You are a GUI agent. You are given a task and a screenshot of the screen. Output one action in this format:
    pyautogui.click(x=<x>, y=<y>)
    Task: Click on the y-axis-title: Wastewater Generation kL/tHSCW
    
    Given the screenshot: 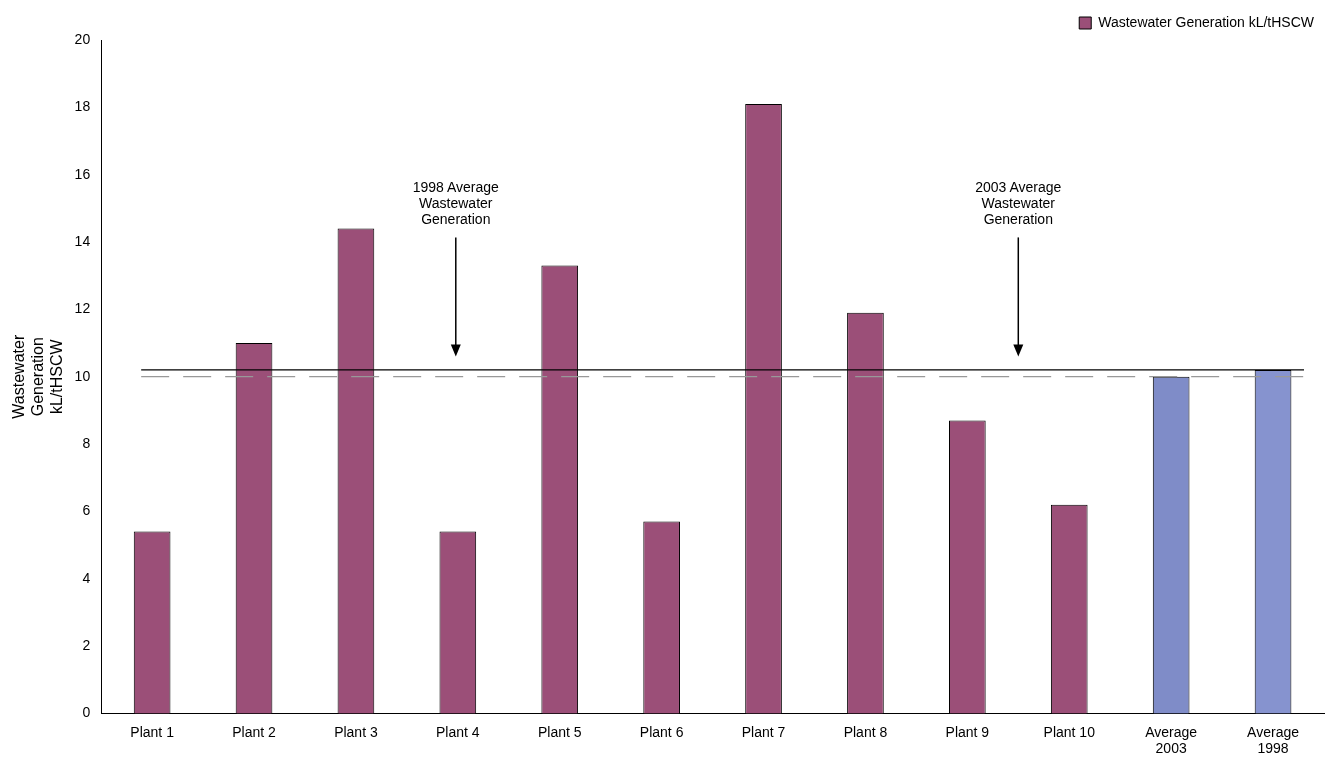 What is the action you would take?
    pyautogui.click(x=38, y=376)
    